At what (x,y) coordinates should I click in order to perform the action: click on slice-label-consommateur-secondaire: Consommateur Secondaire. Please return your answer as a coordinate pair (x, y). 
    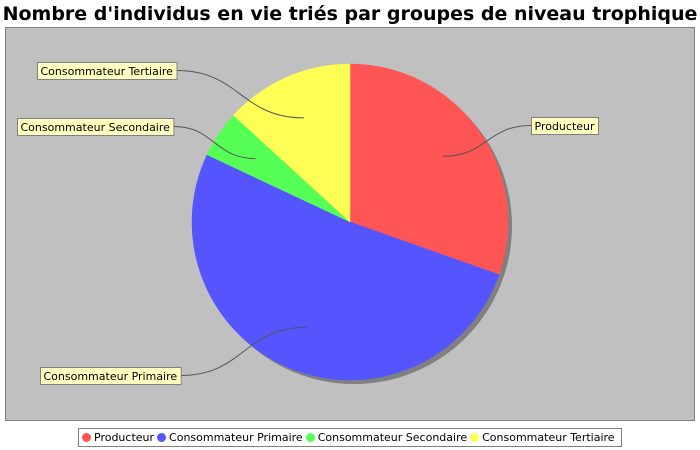
    Looking at the image, I should click on (96, 127).